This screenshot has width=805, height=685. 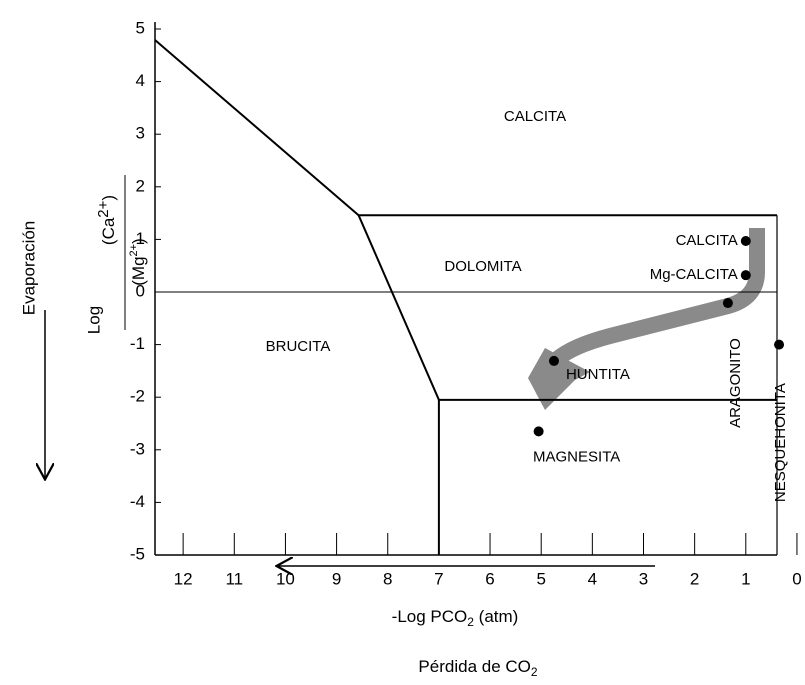 I want to click on y-tick-label: -3, so click(x=137, y=448).